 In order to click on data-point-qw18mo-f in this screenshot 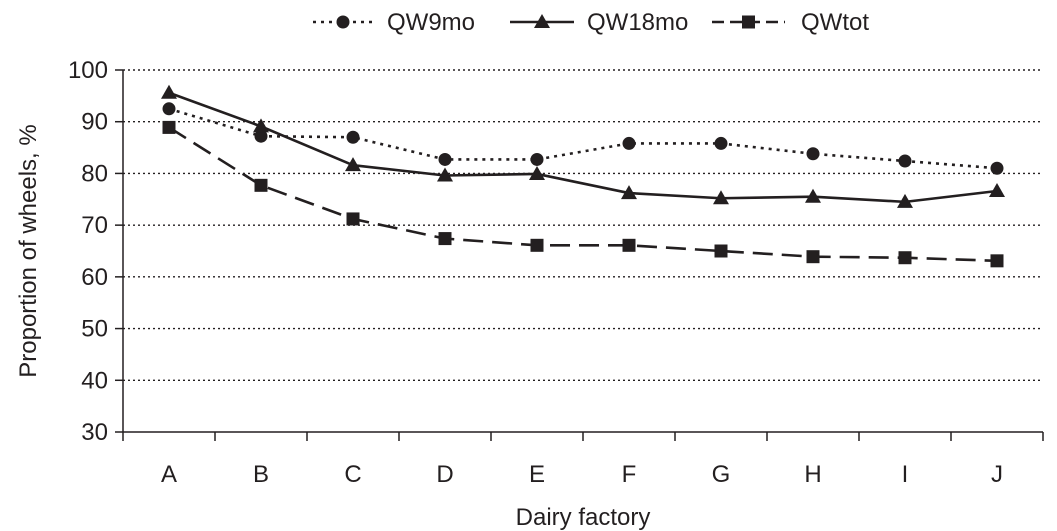, I will do `click(629, 192)`.